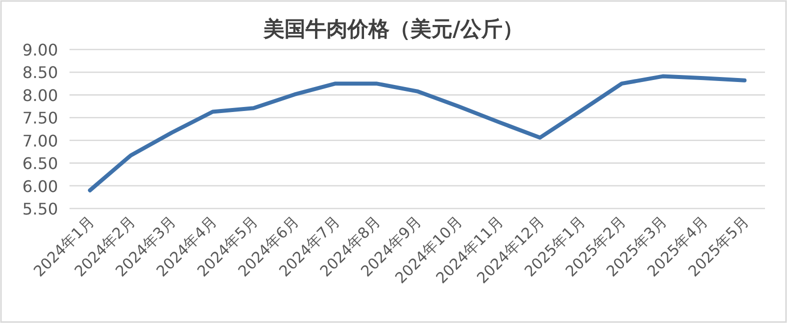 The width and height of the screenshot is (787, 323). What do you see at coordinates (40, 50) in the screenshot?
I see `y-tick-label: 9.00` at bounding box center [40, 50].